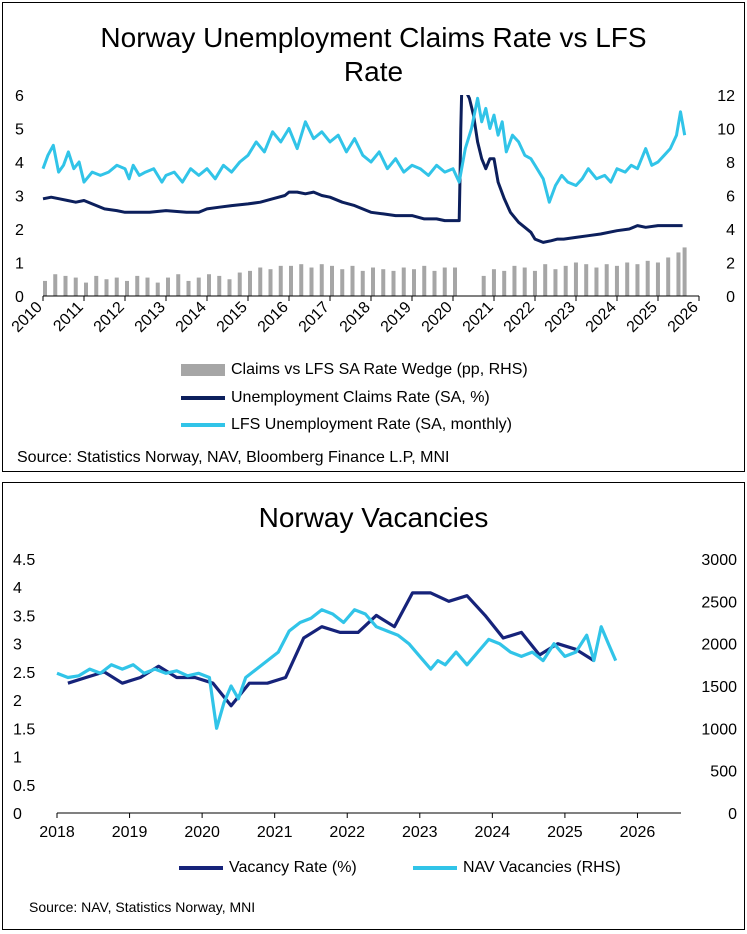 The width and height of the screenshot is (747, 934). Describe the element at coordinates (275, 832) in the screenshot. I see `chart2-x-label-2021: 2021` at that location.